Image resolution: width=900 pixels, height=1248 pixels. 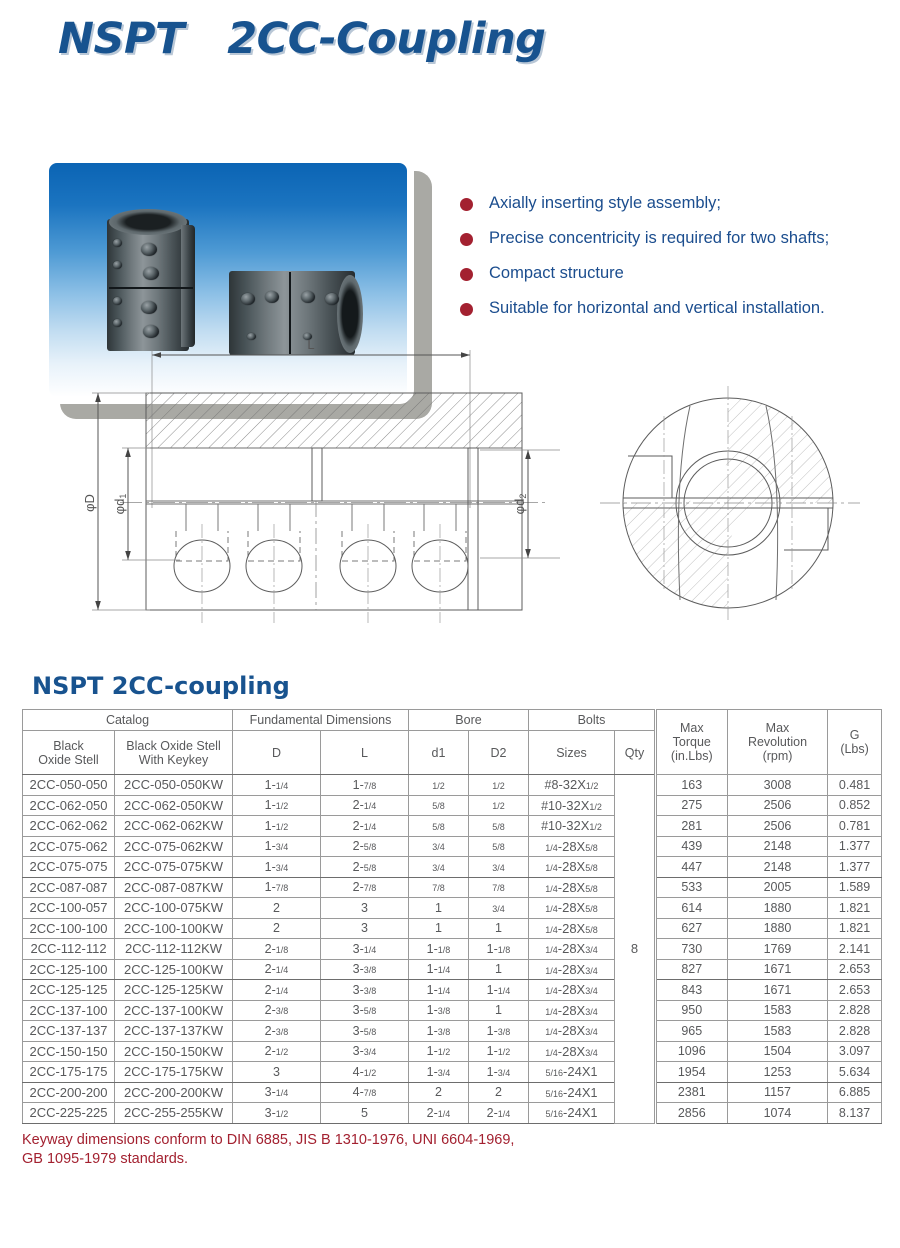 I want to click on cell-catalog-black-oxide: 2CC-137-100, so click(x=68, y=1010).